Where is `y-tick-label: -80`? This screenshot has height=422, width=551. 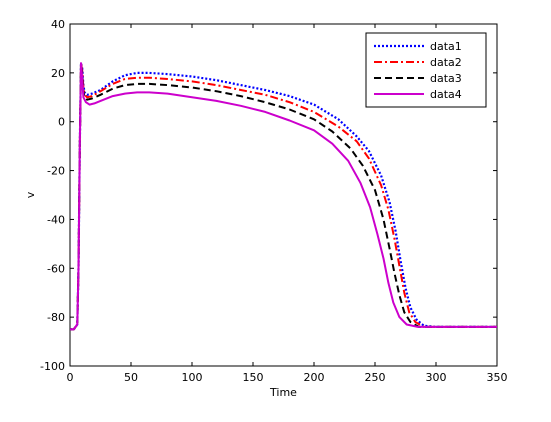
y-tick-label: -80 is located at coordinates (56, 317).